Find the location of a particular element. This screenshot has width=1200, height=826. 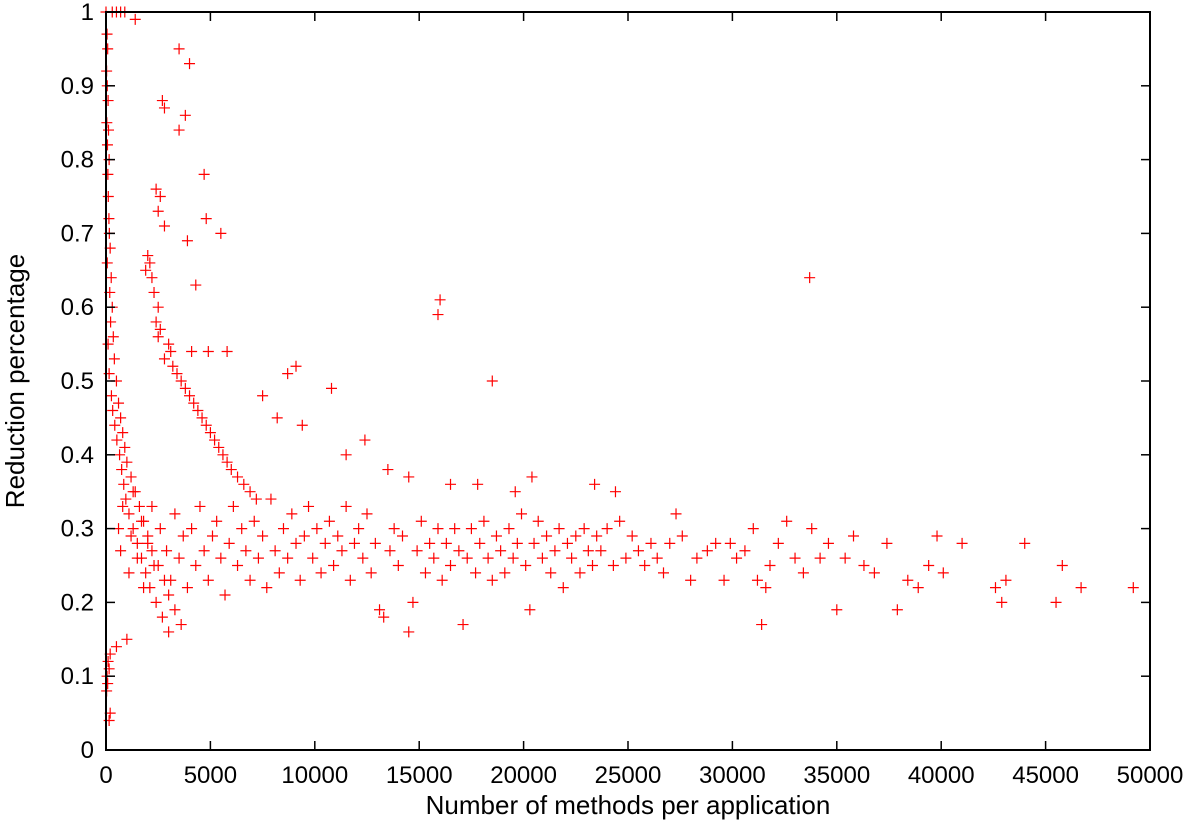

y-tick-label: 0.2 is located at coordinates (77, 602).